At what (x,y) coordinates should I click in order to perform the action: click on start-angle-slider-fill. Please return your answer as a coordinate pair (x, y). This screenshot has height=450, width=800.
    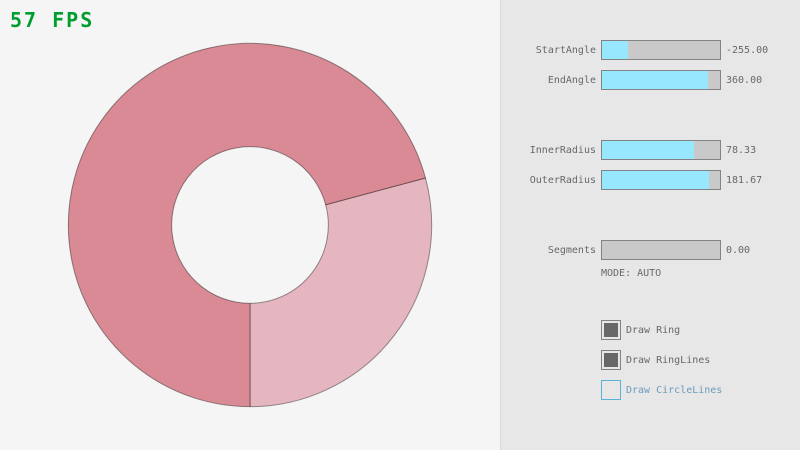
    Looking at the image, I should click on (615, 50).